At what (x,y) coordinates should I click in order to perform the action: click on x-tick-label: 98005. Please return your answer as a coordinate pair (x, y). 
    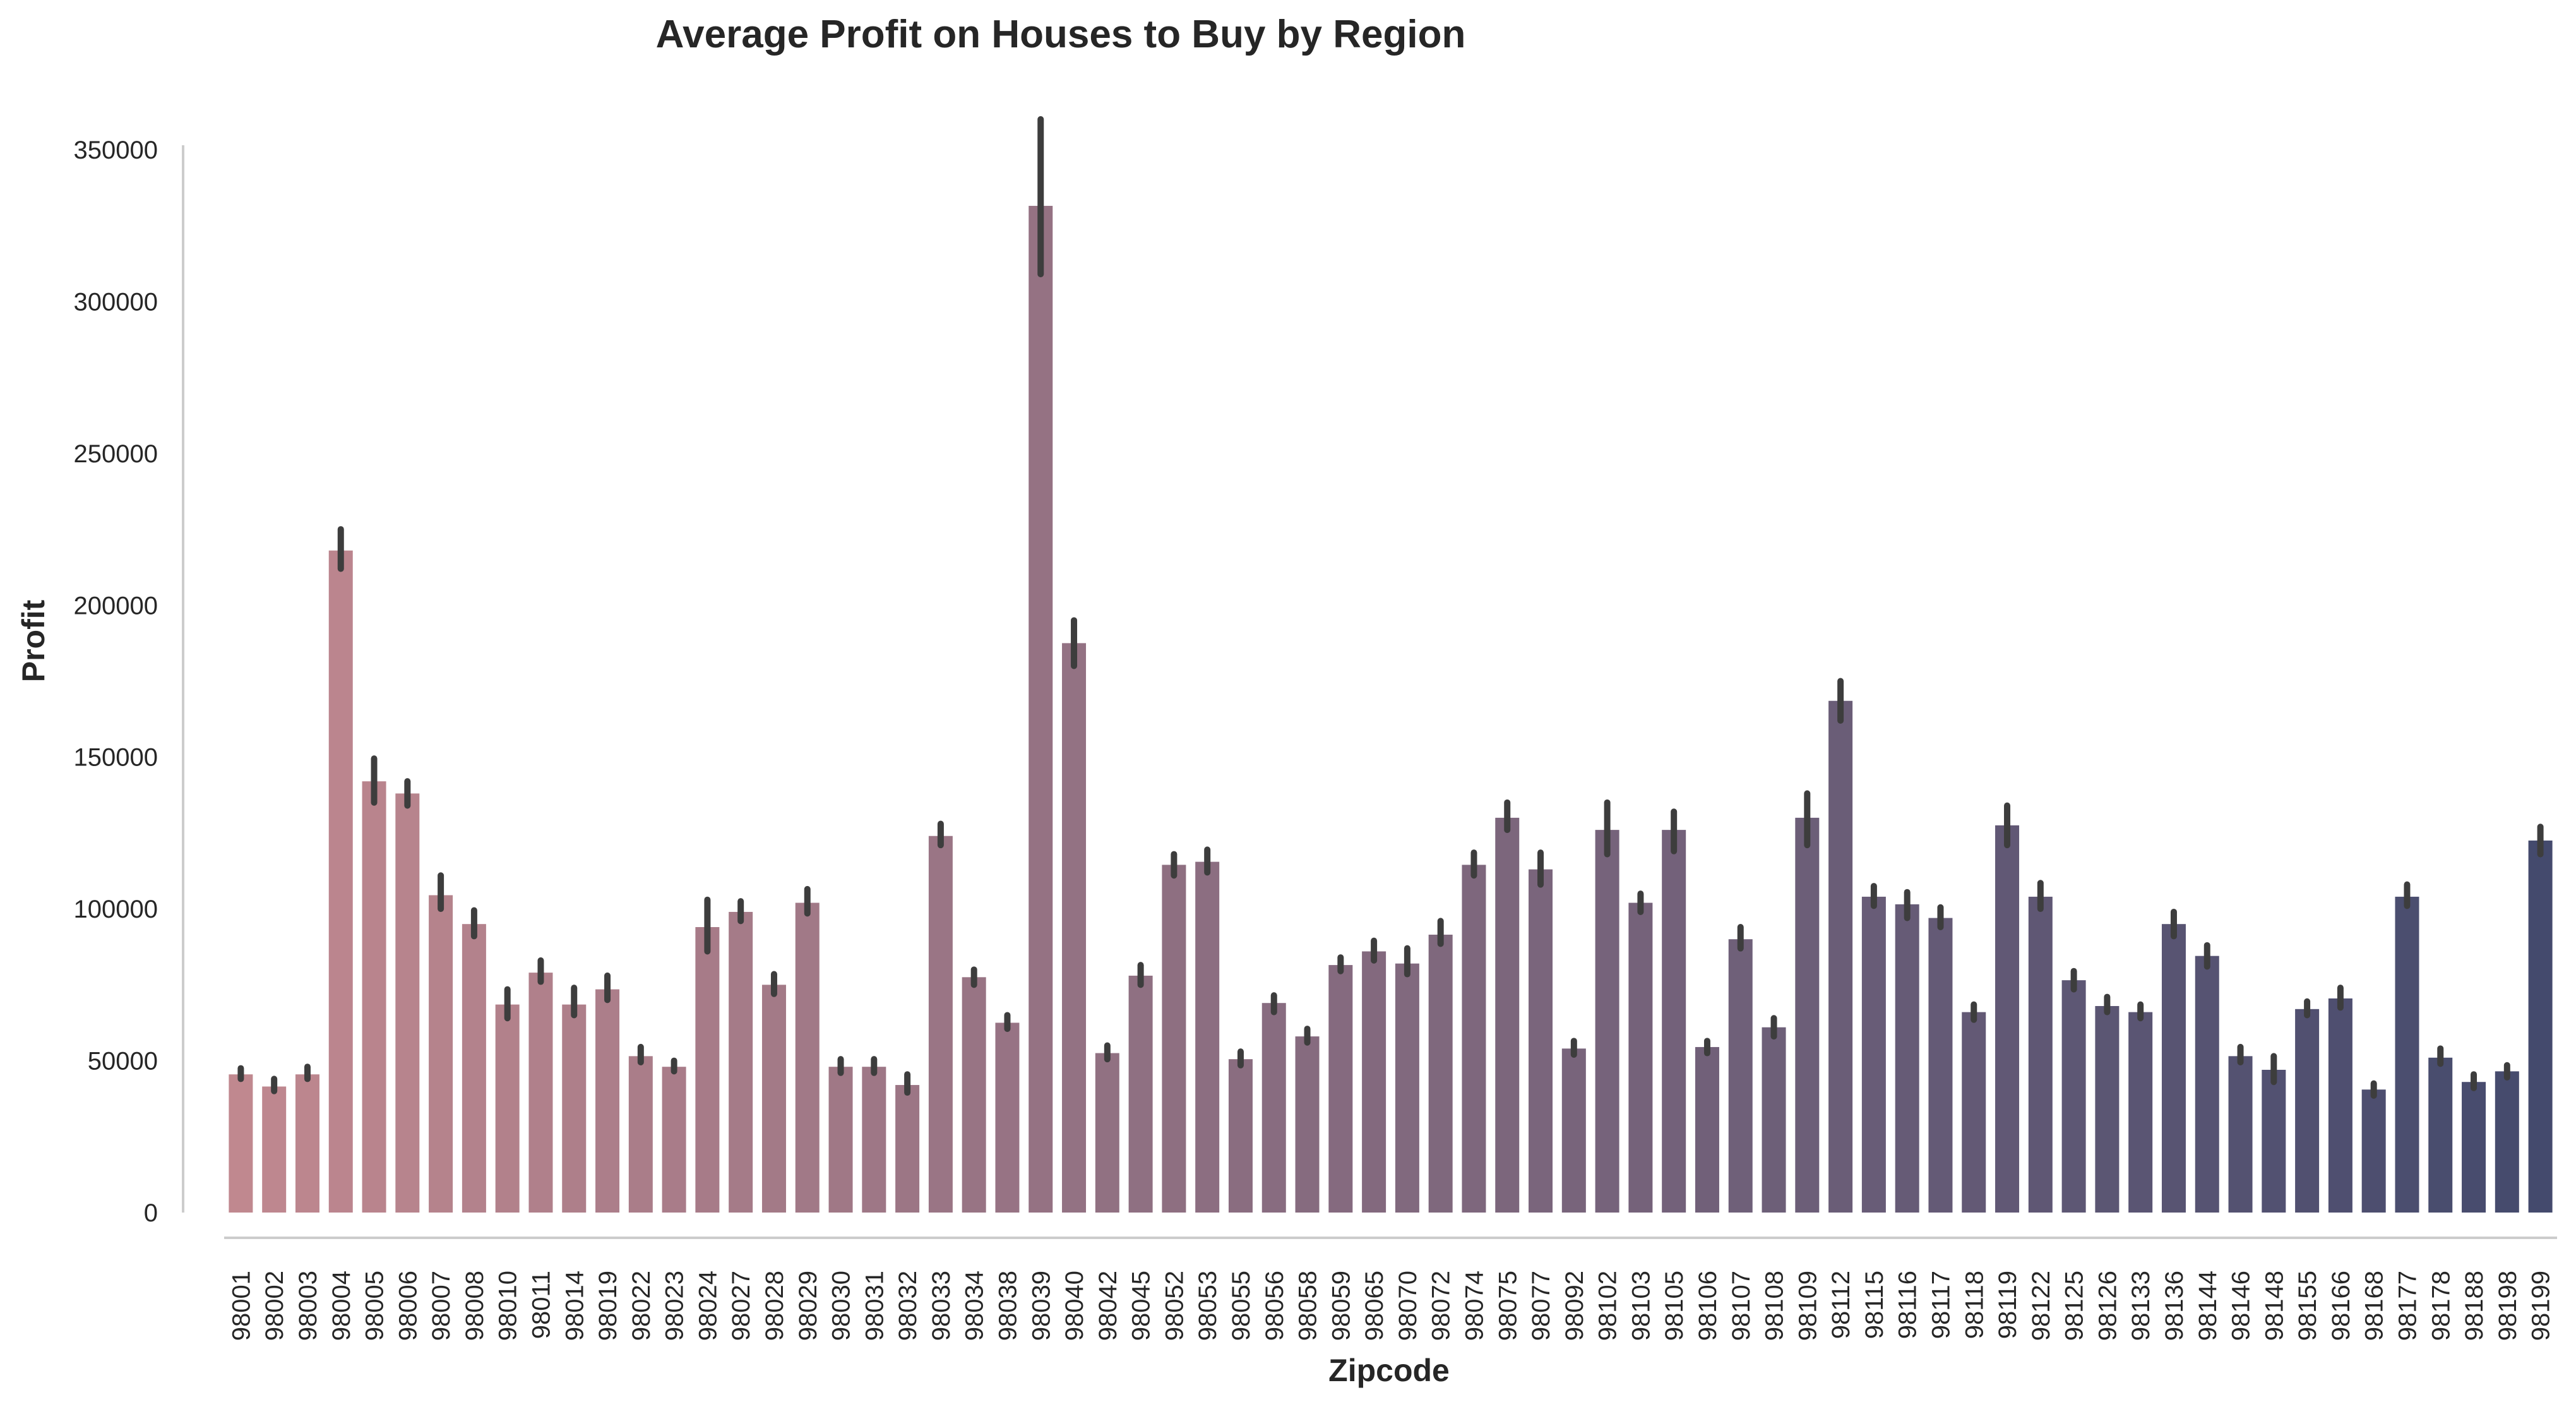
    Looking at the image, I should click on (375, 1306).